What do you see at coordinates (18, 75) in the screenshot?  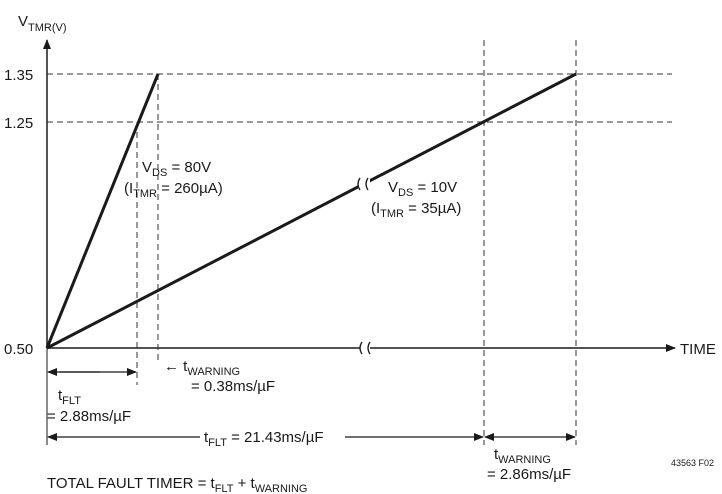 I see `tick-1.35: 1.35` at bounding box center [18, 75].